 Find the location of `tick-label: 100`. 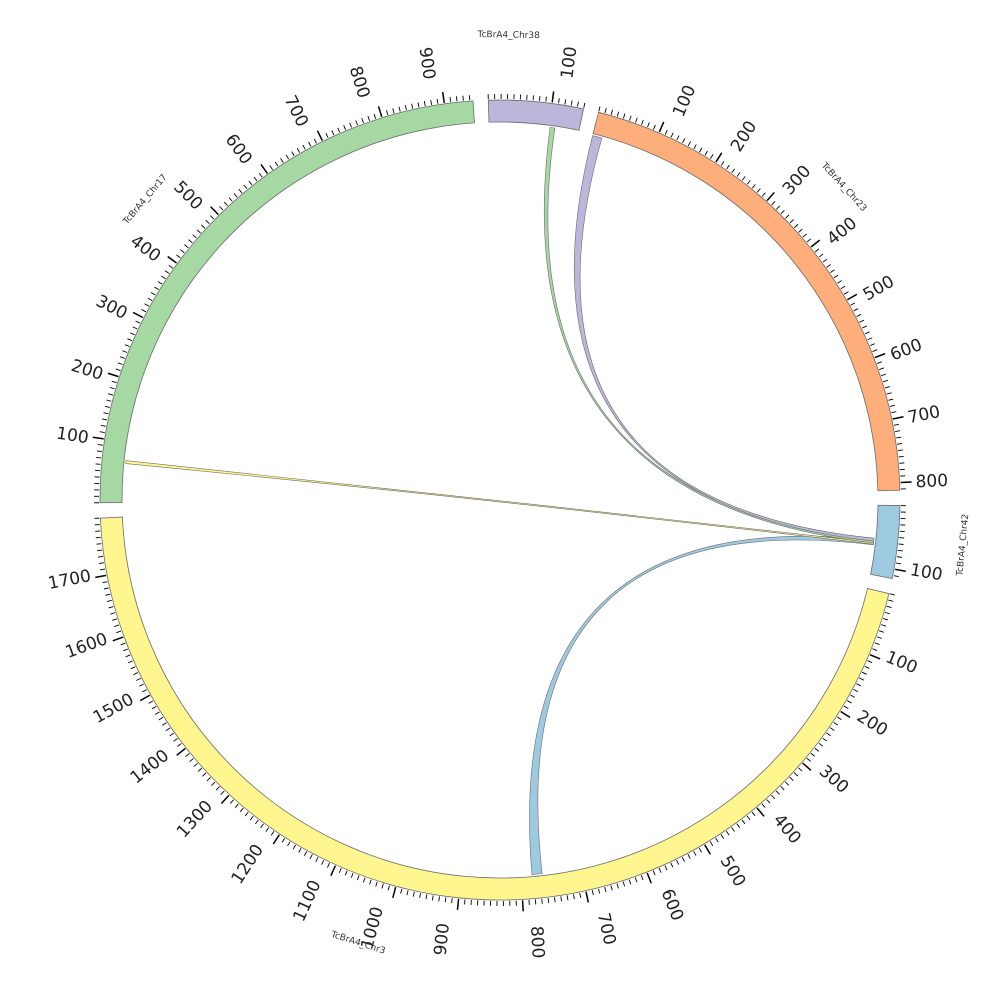

tick-label: 100 is located at coordinates (569, 62).